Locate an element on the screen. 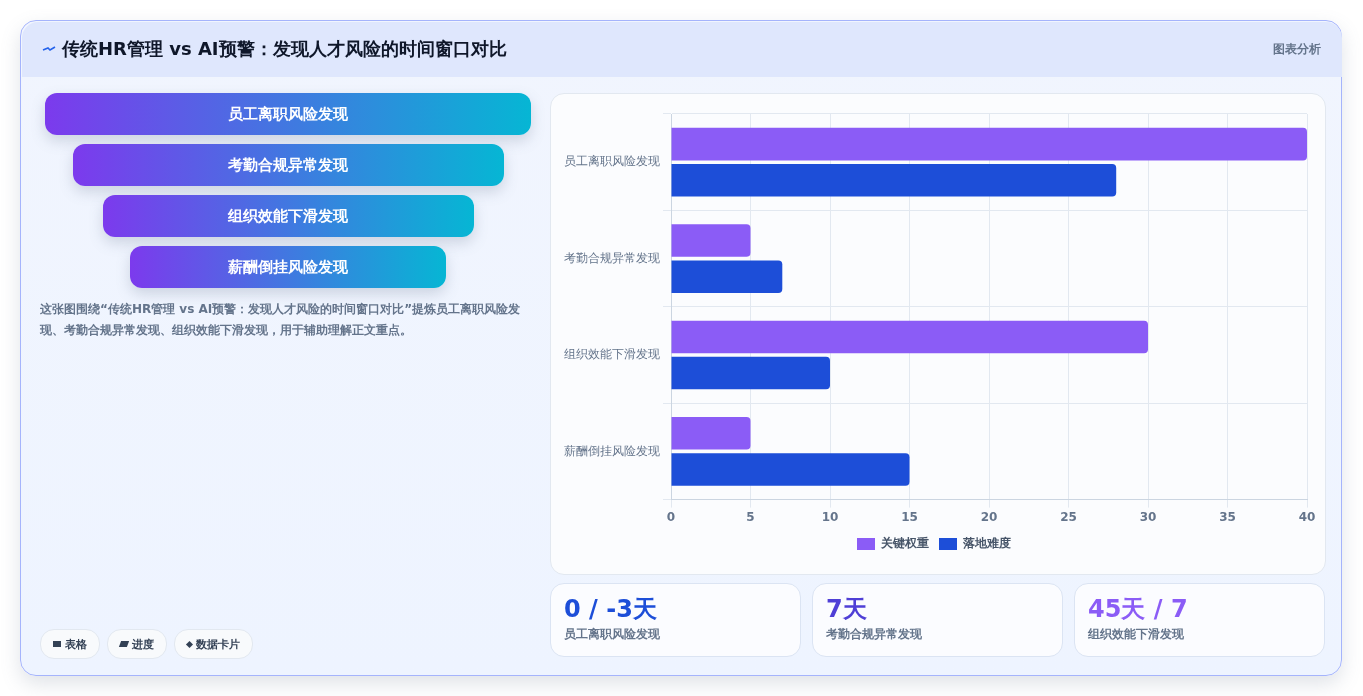  text: 45天 / 7 is located at coordinates (1138, 609).